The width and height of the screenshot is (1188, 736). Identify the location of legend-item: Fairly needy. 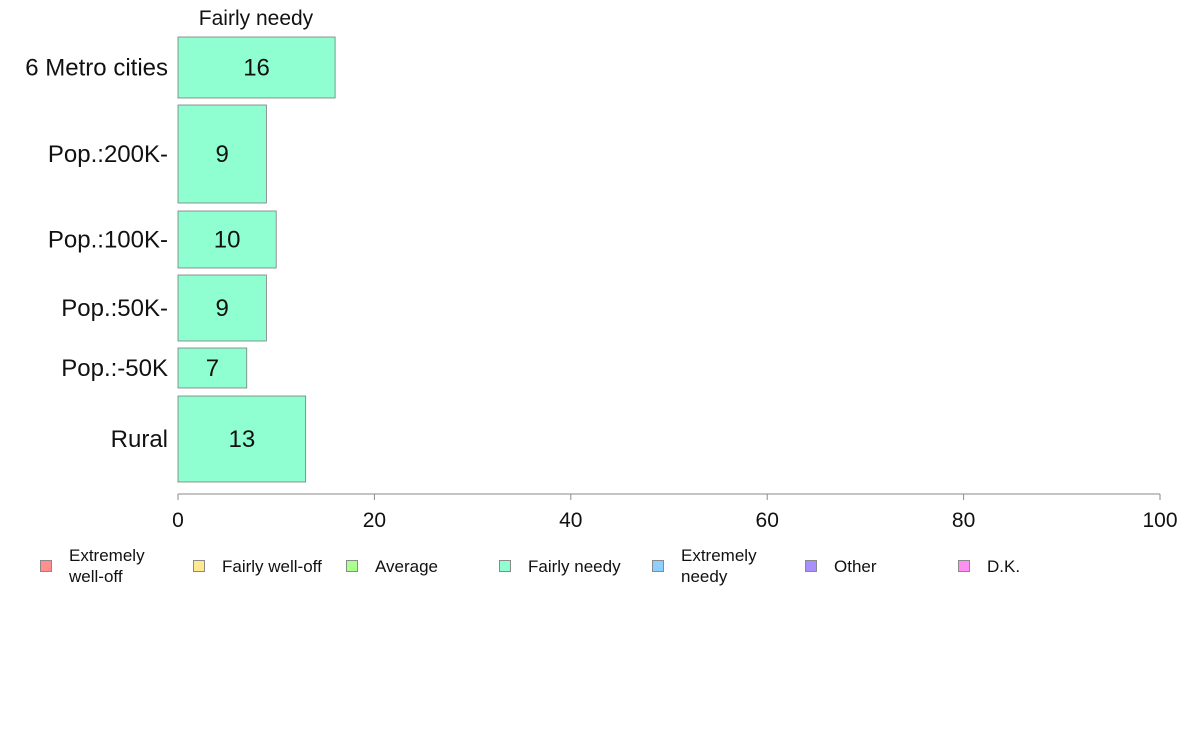
(560, 566).